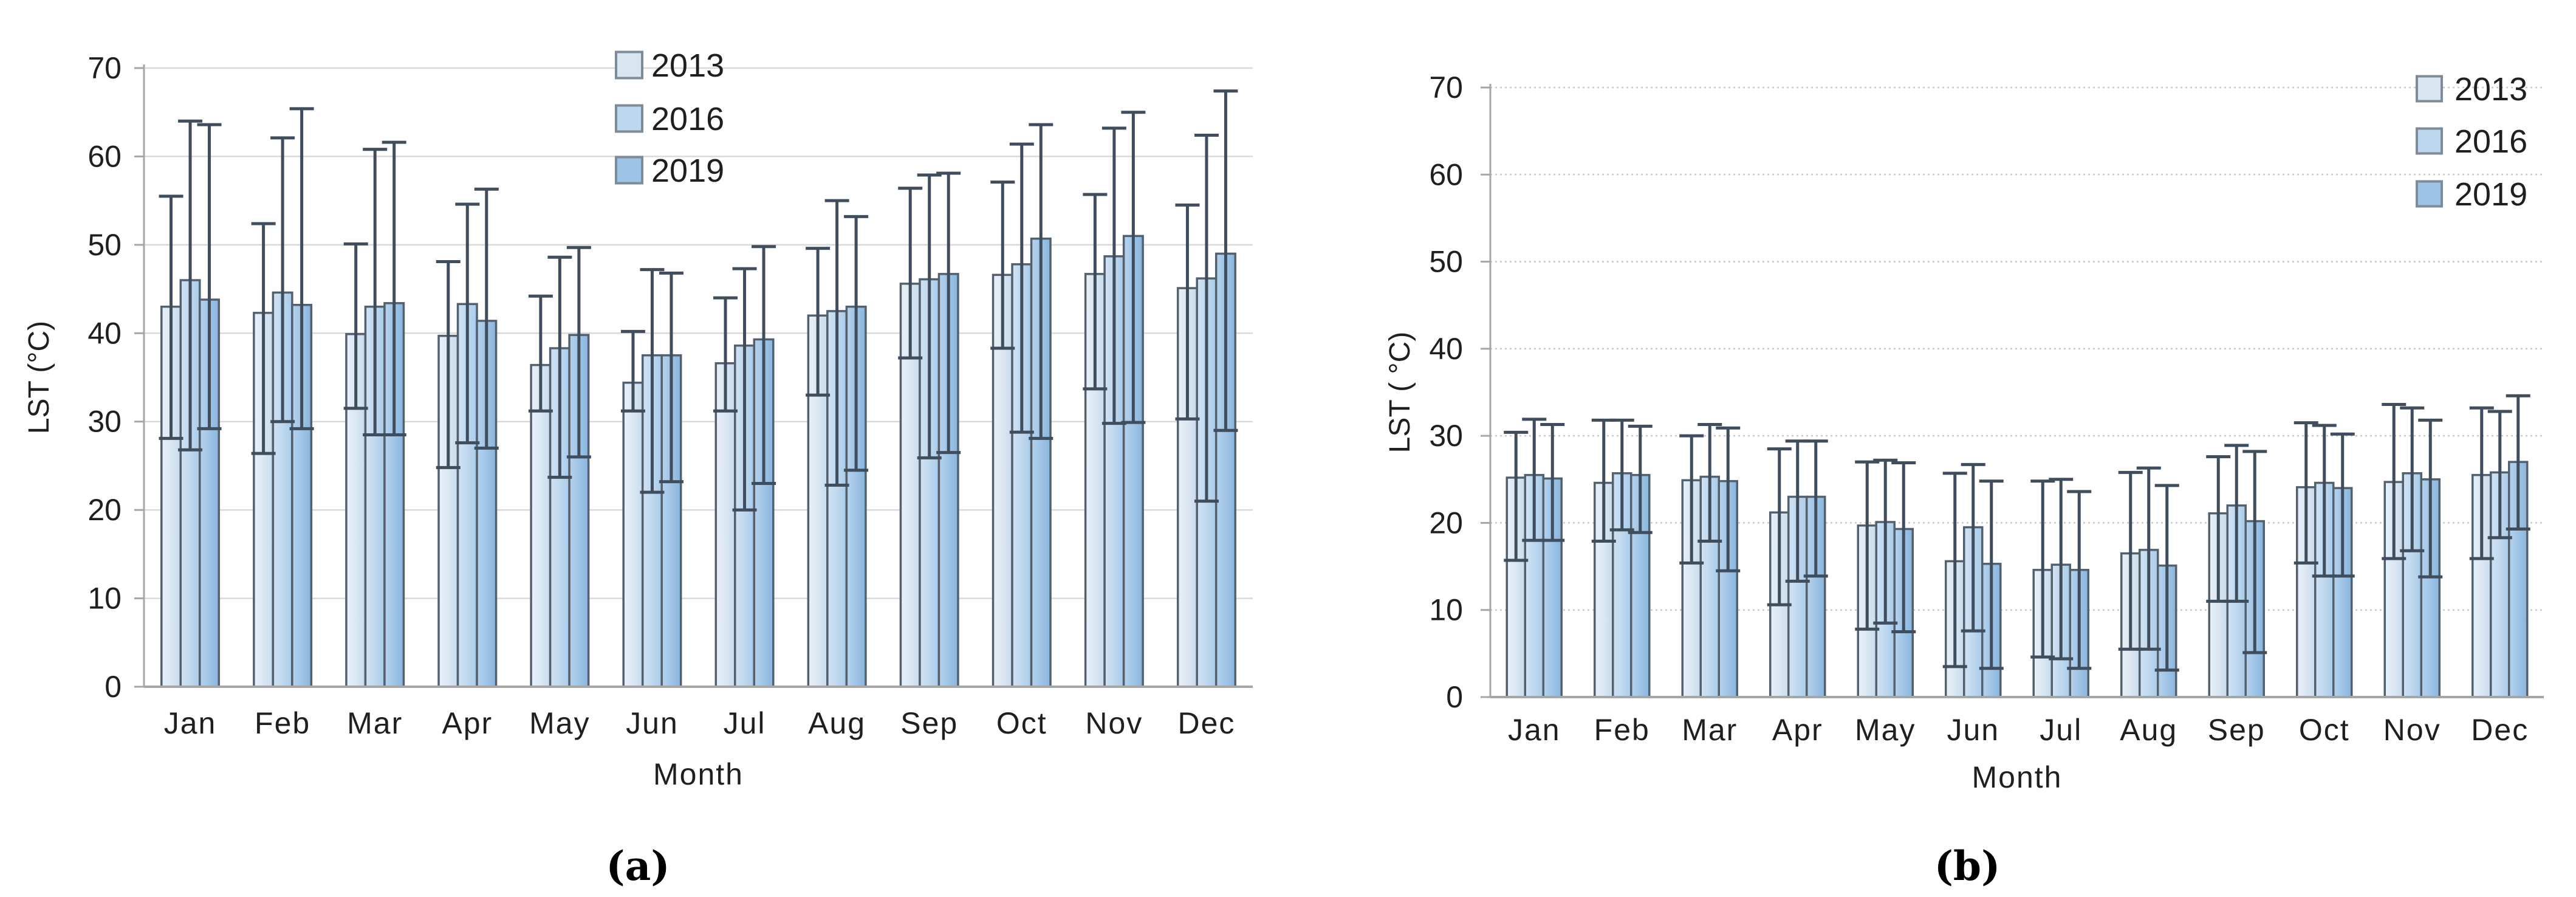  Describe the element at coordinates (2342, 505) in the screenshot. I see `errorbar-b-oct-2019` at that location.